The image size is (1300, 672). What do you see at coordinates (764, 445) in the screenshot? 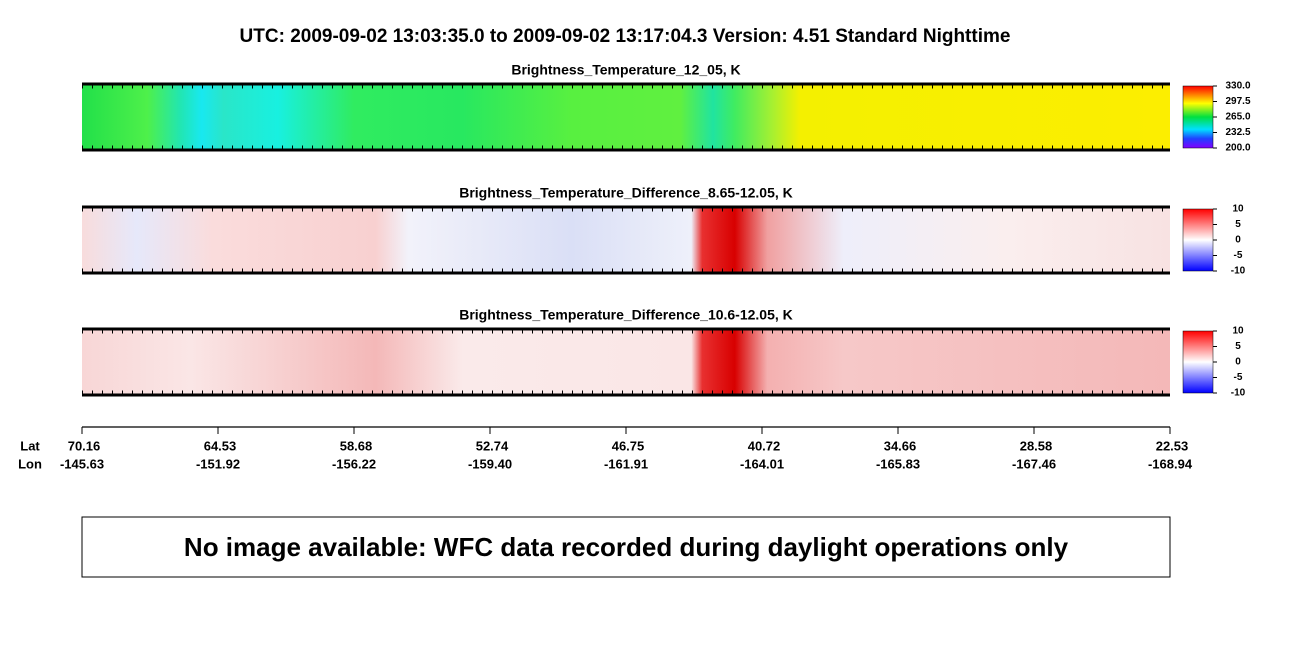
I see `lat-label: 40.72` at bounding box center [764, 445].